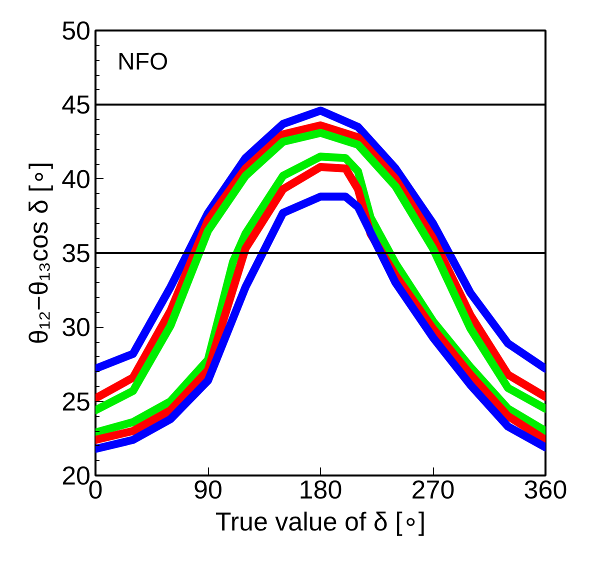 This screenshot has height=565, width=590. I want to click on y-tick-label: 40, so click(76, 179).